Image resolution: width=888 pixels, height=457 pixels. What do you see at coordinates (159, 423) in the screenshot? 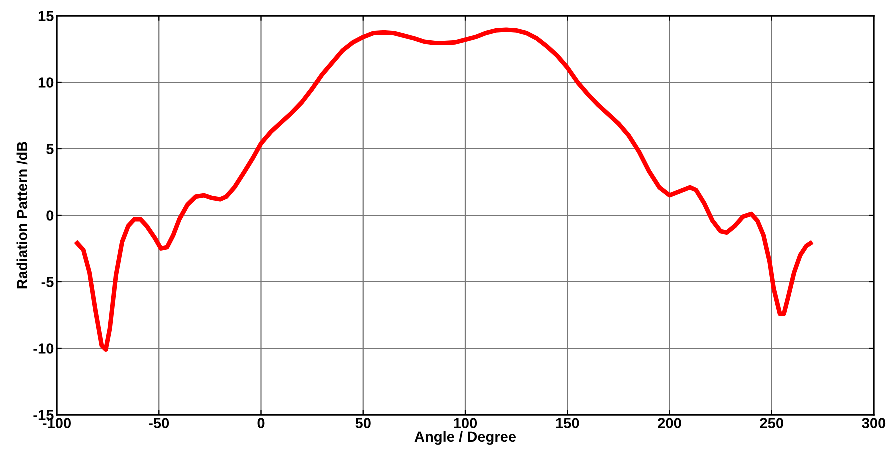
I see `x-tick-label: -50` at bounding box center [159, 423].